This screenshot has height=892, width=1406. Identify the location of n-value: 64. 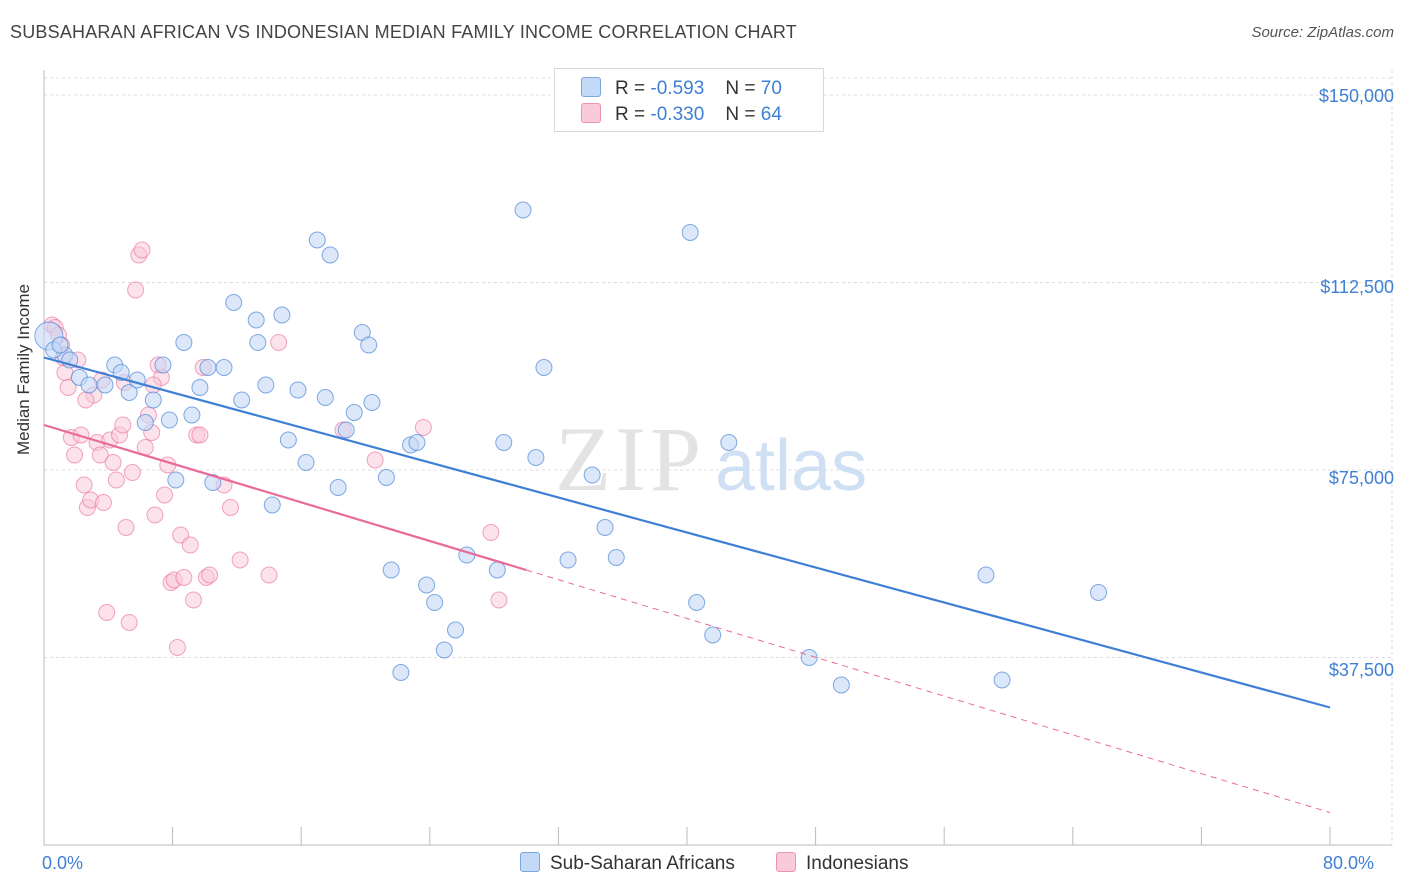
(771, 114).